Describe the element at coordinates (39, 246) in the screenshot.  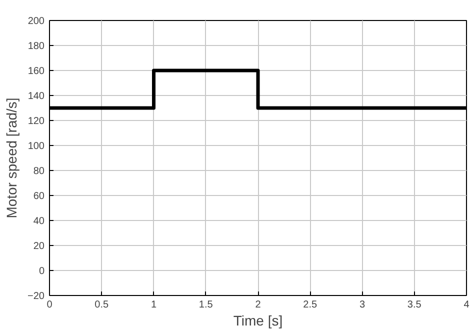
I see `y-tick-label: 20` at that location.